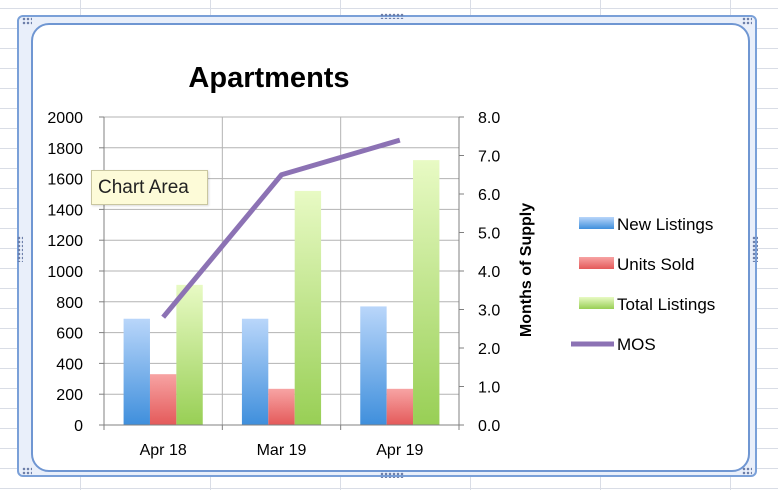 The width and height of the screenshot is (778, 490). What do you see at coordinates (65, 118) in the screenshot?
I see `y-tick-label: 2000` at bounding box center [65, 118].